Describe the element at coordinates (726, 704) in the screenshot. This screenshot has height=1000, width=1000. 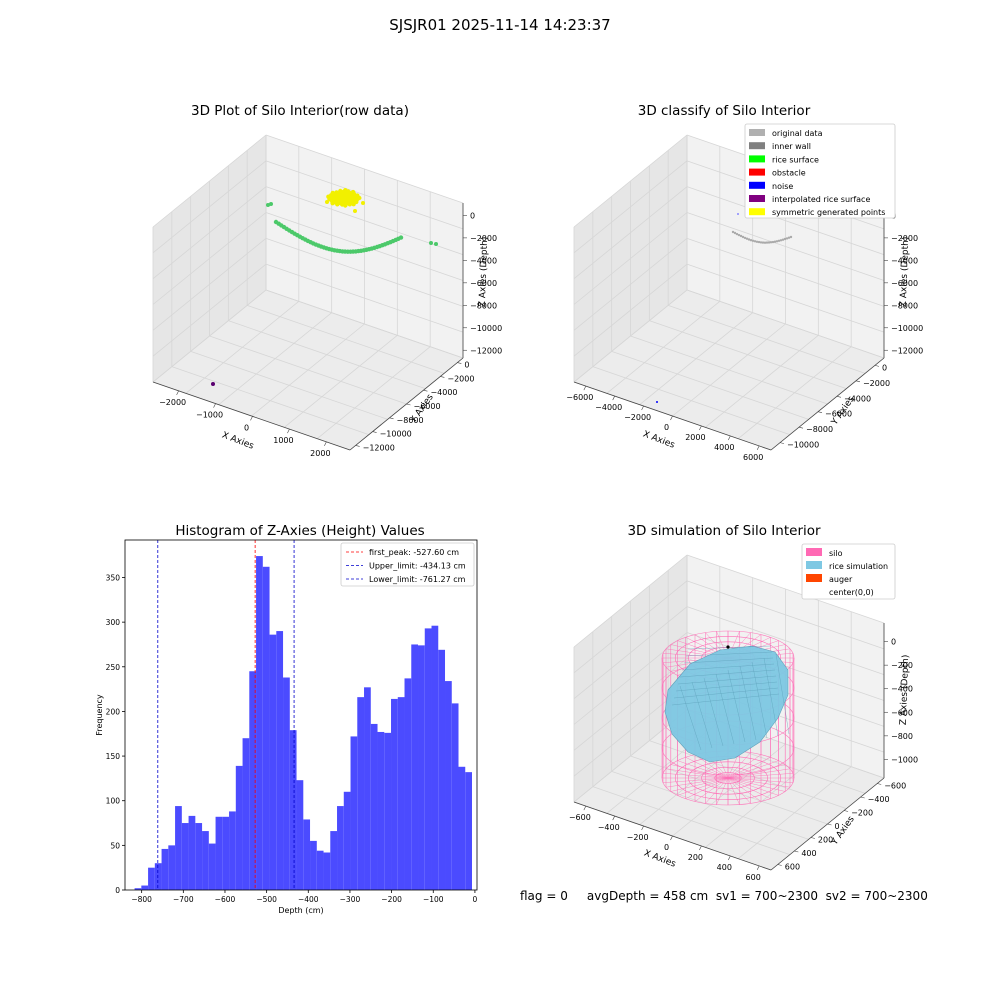
I see `rice-surface` at that location.